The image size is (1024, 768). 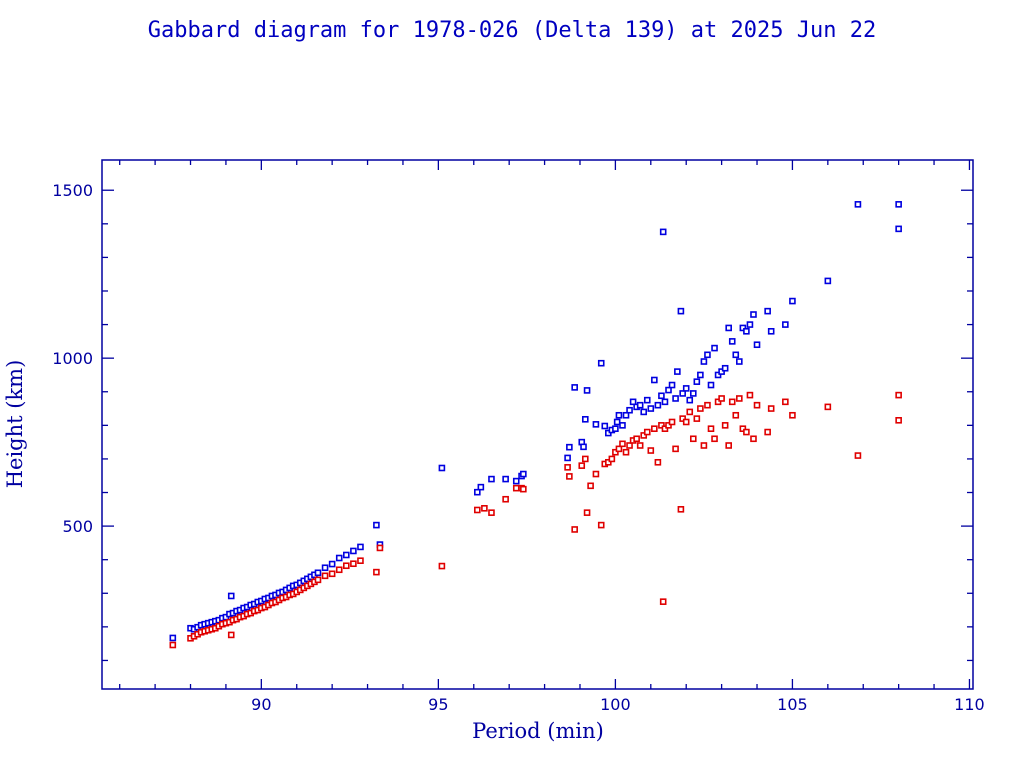 What do you see at coordinates (77, 526) in the screenshot?
I see `y-tick-label: 500` at bounding box center [77, 526].